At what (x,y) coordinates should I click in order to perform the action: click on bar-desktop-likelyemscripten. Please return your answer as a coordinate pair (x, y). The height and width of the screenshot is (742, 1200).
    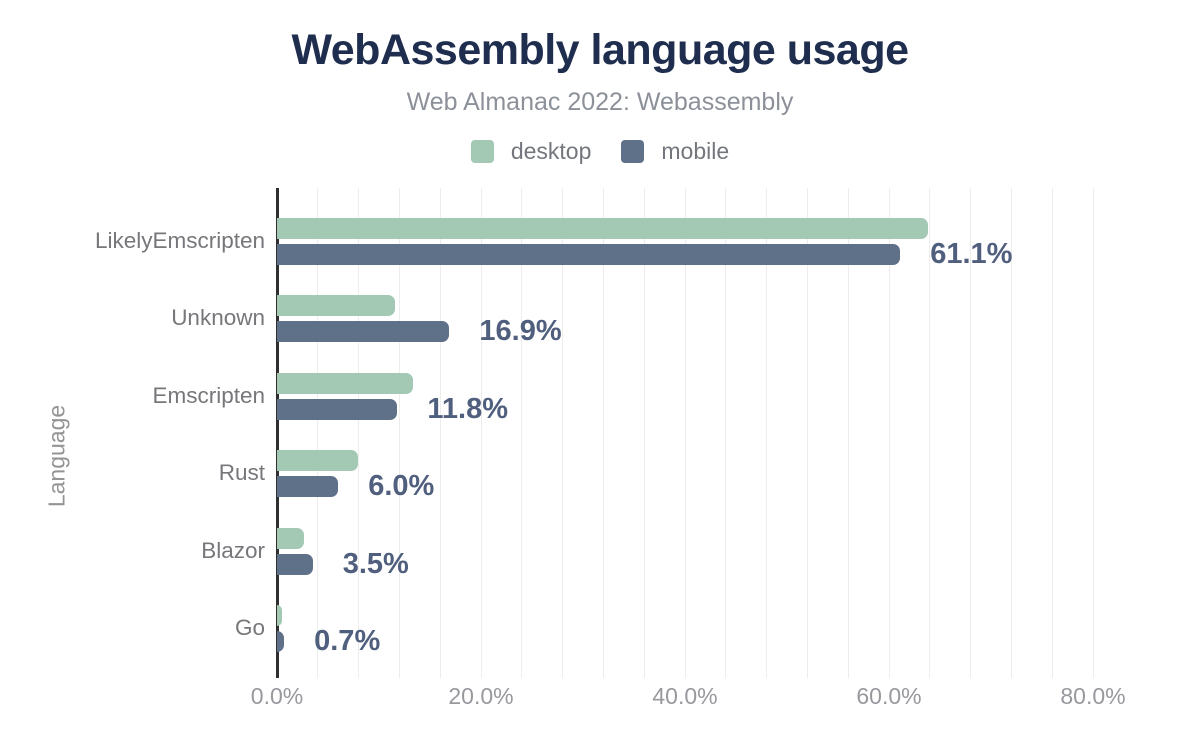
    Looking at the image, I should click on (602, 228).